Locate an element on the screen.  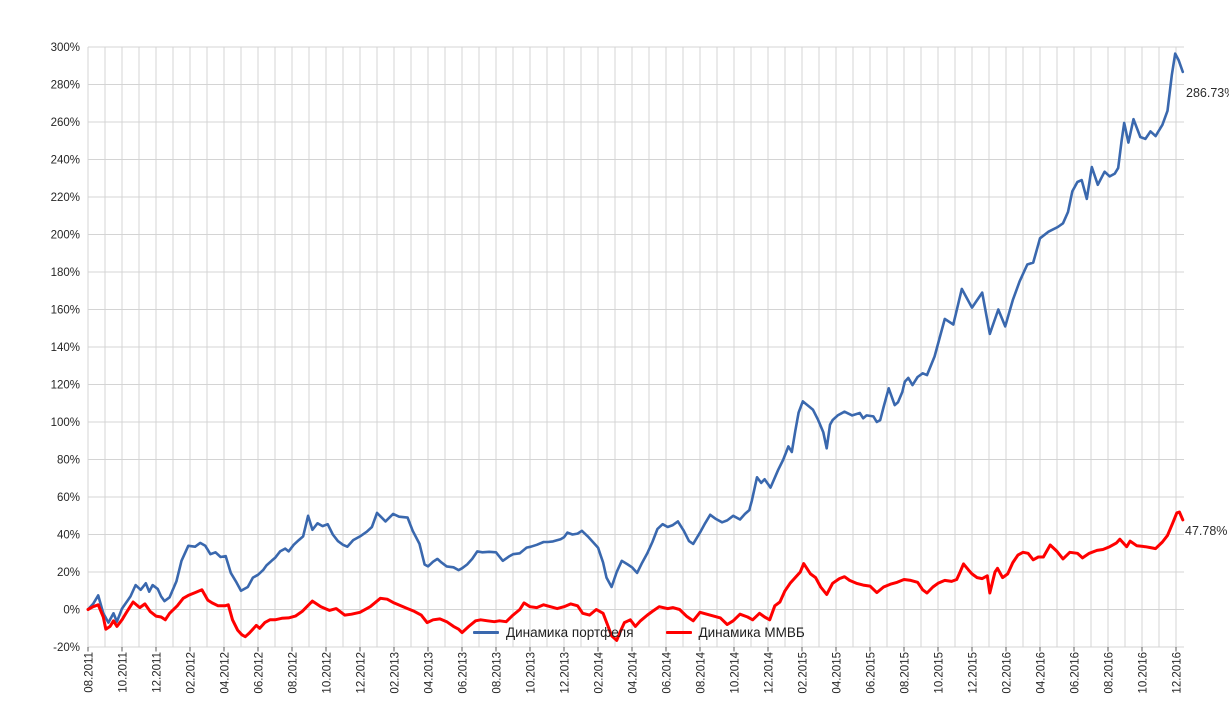
x-axis-label: 08.2013 is located at coordinates (498, 673).